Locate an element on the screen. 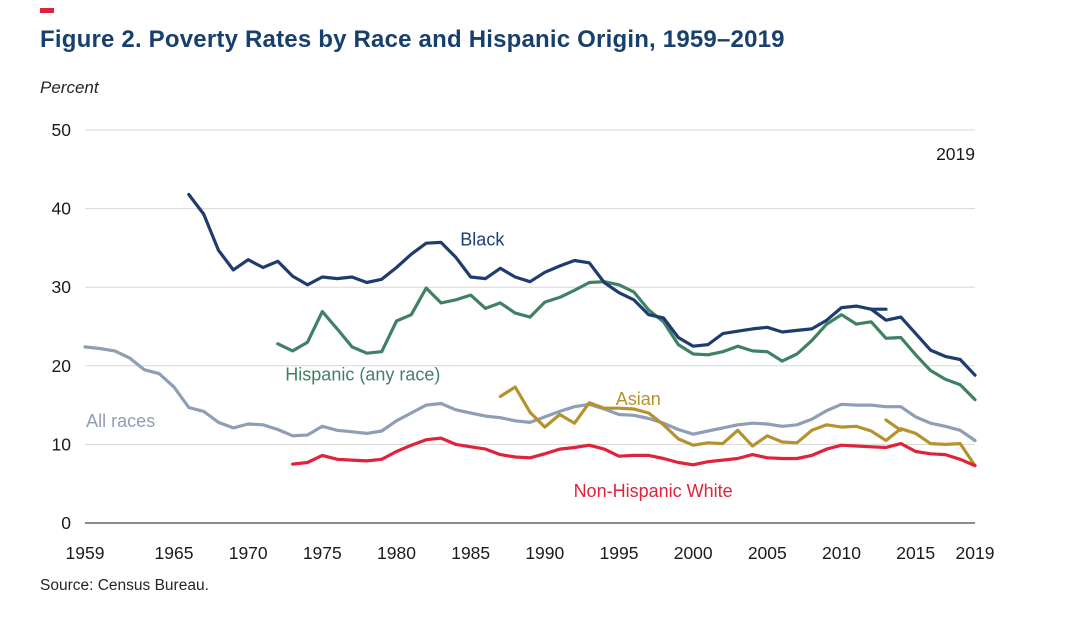 Image resolution: width=1066 pixels, height=619 pixels. figure-accent-mark is located at coordinates (47, 10).